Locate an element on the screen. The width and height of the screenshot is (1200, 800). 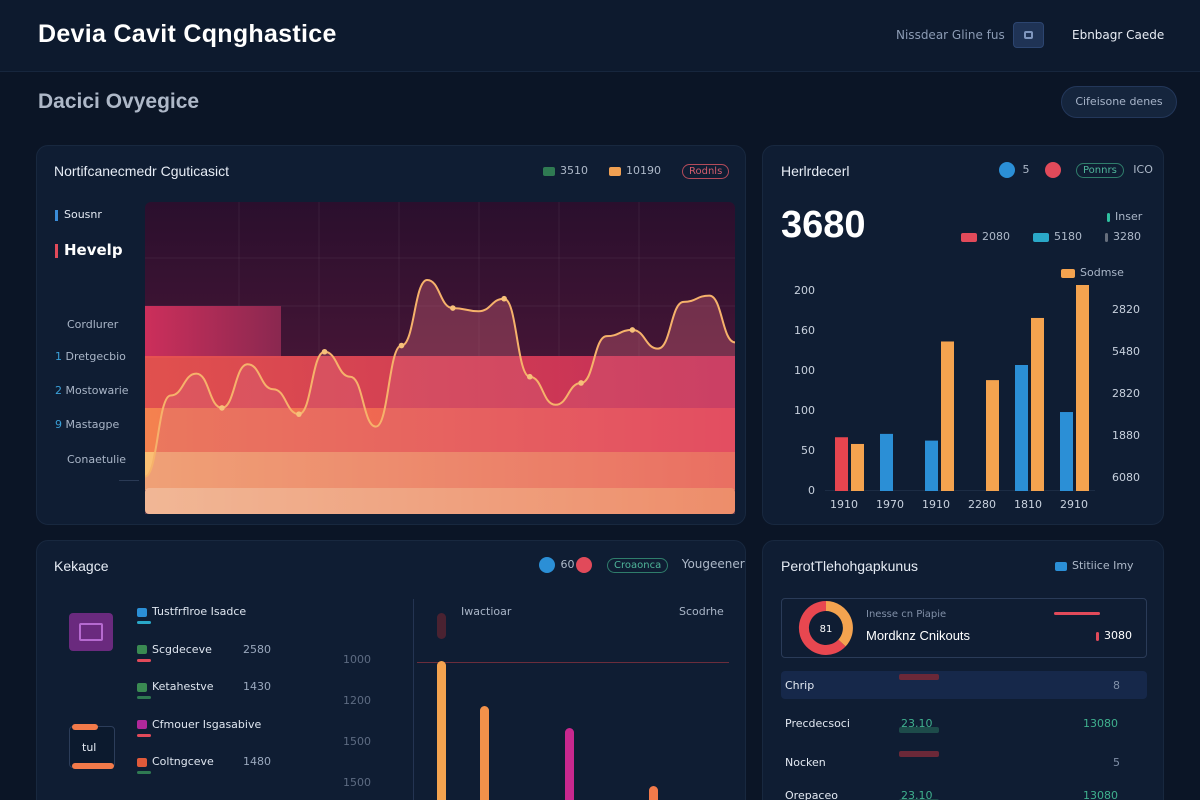
app-icon is located at coordinates (91, 632).